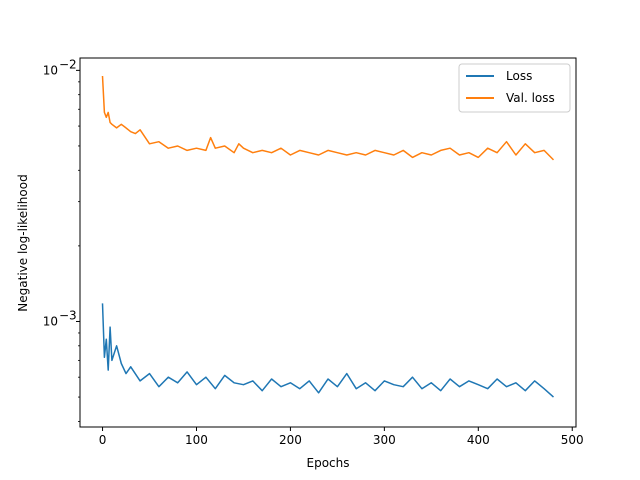 This screenshot has height=480, width=640. Describe the element at coordinates (341, 437) in the screenshot. I see `x-axis-ticks: 0 100 200 300 400 500` at that location.